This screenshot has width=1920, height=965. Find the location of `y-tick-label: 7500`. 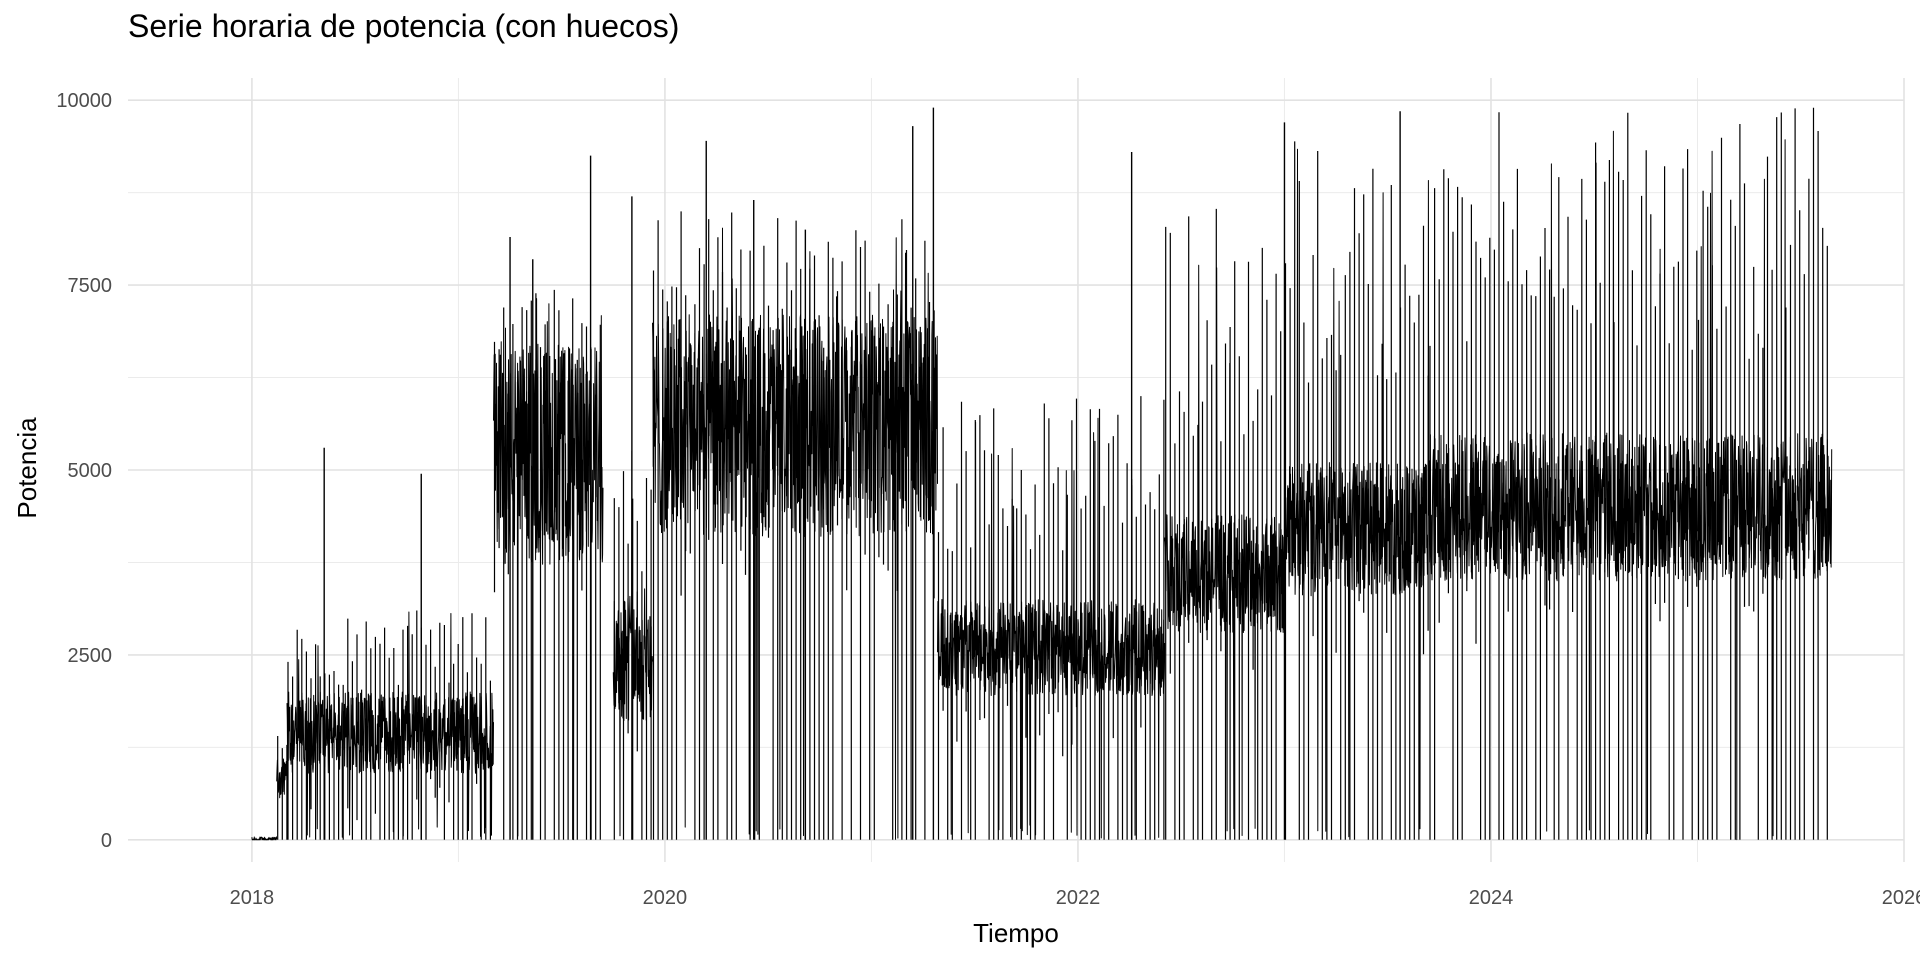

y-tick-label: 7500 is located at coordinates (90, 286).